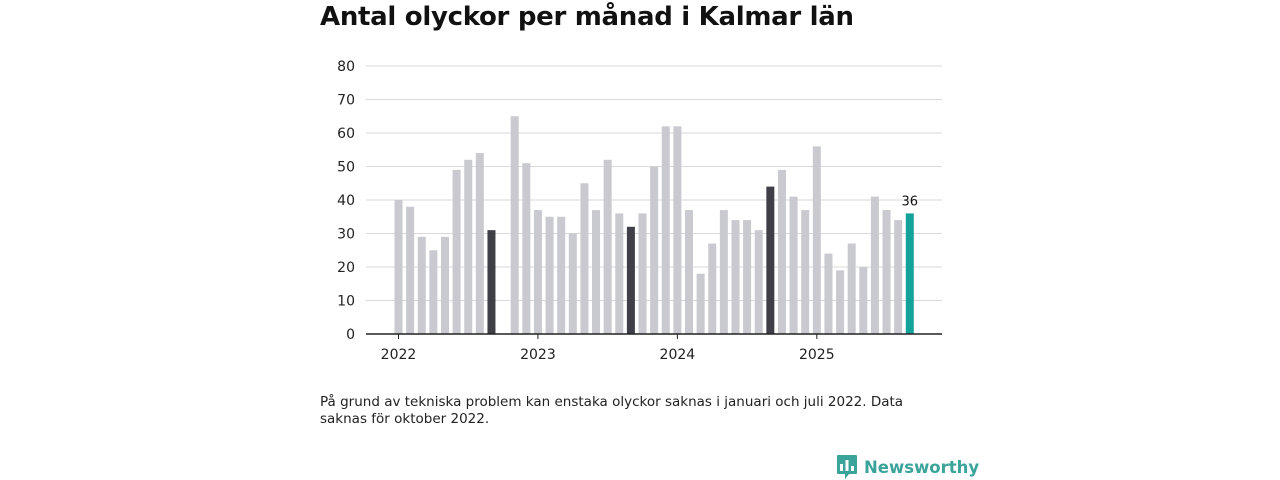 Image resolution: width=1280 pixels, height=480 pixels. What do you see at coordinates (346, 268) in the screenshot?
I see `y-tick-label: 20` at bounding box center [346, 268].